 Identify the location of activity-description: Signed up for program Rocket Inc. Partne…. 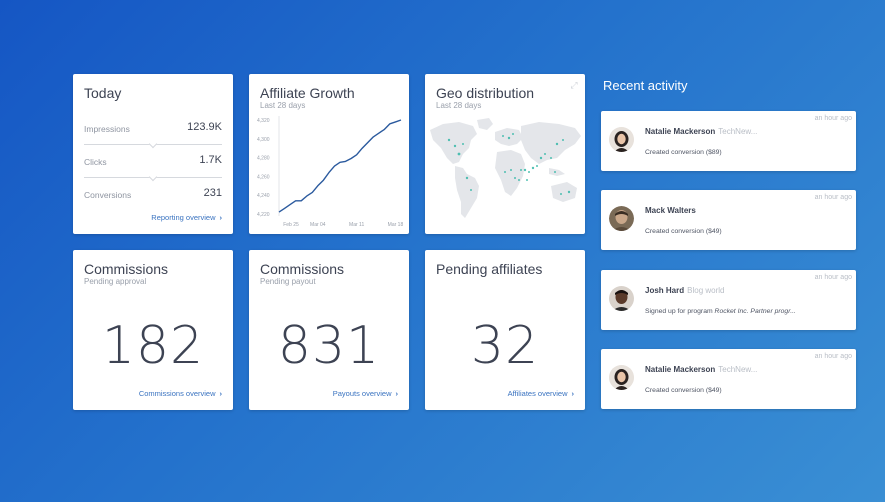
(720, 311).